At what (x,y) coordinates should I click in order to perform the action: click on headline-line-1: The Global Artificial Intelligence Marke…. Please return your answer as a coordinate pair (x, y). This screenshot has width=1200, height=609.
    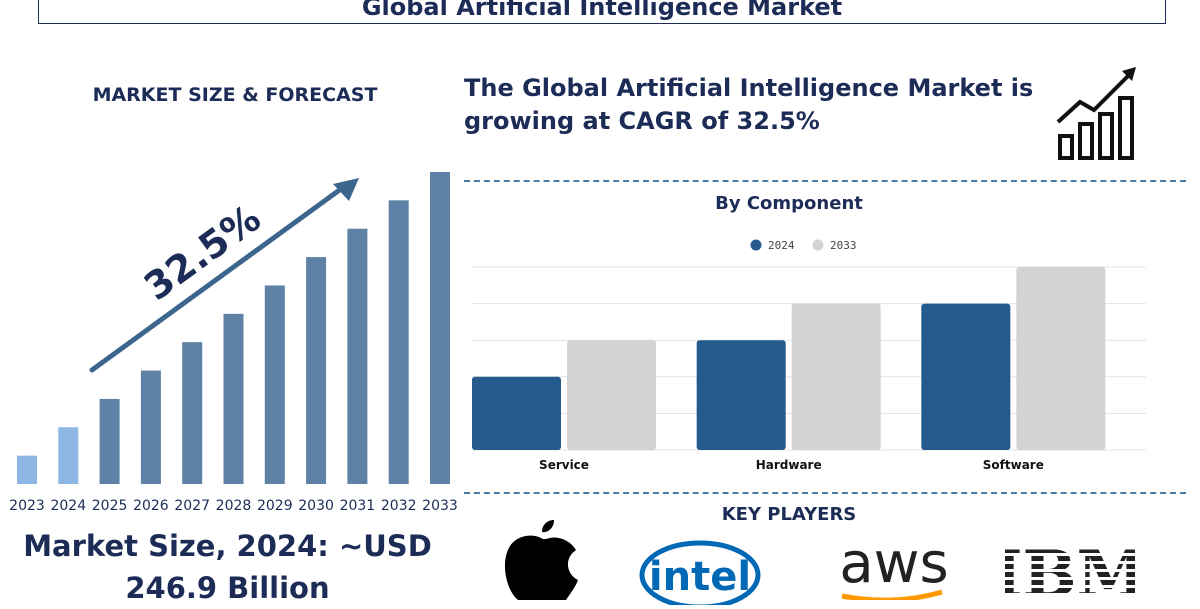
    Looking at the image, I should click on (749, 88).